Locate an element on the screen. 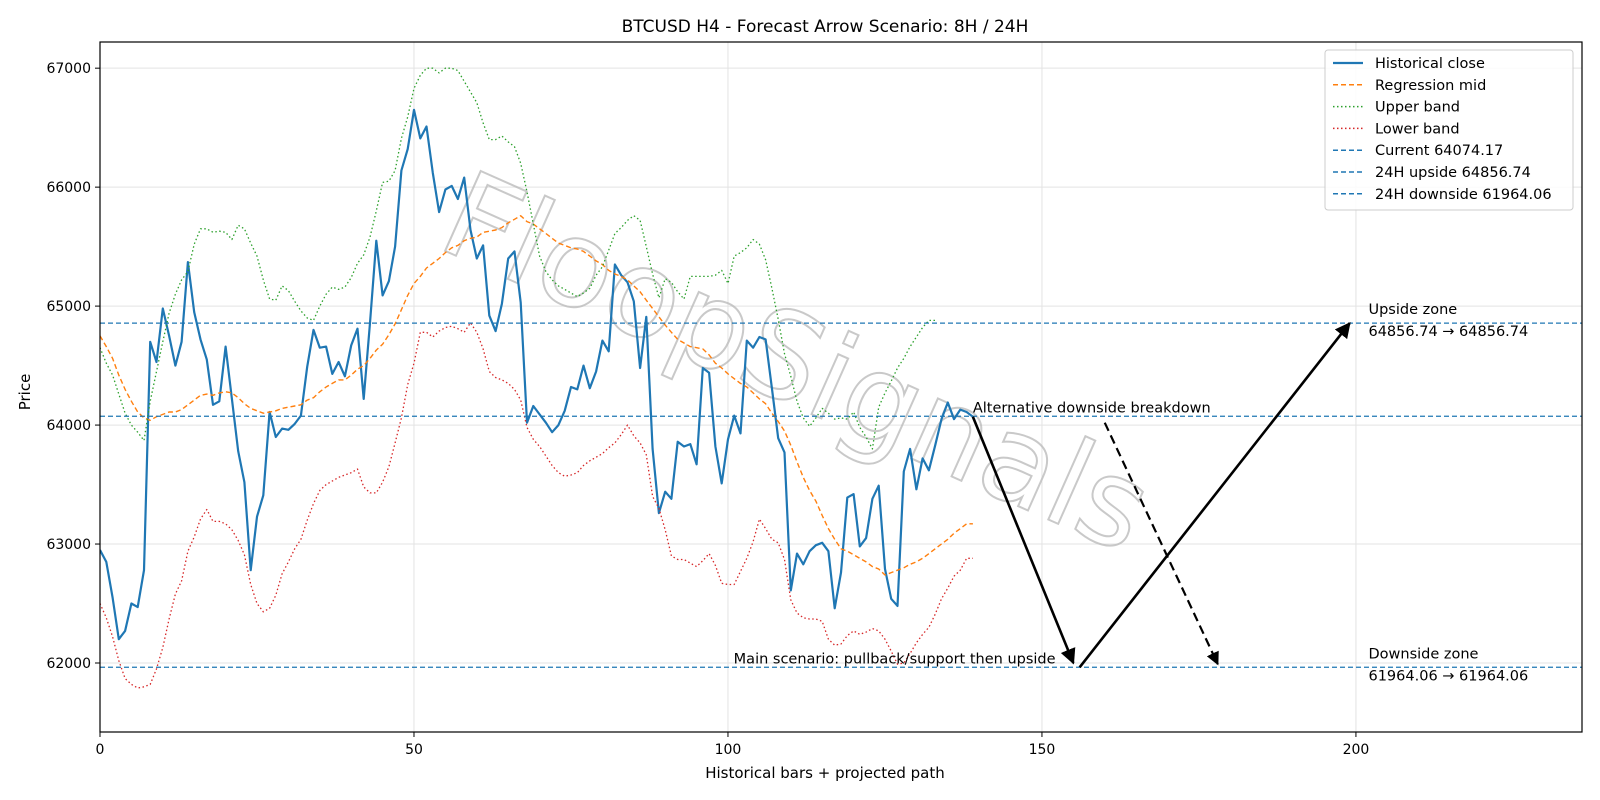  downside-zone-title: Downside zone is located at coordinates (1423, 654).